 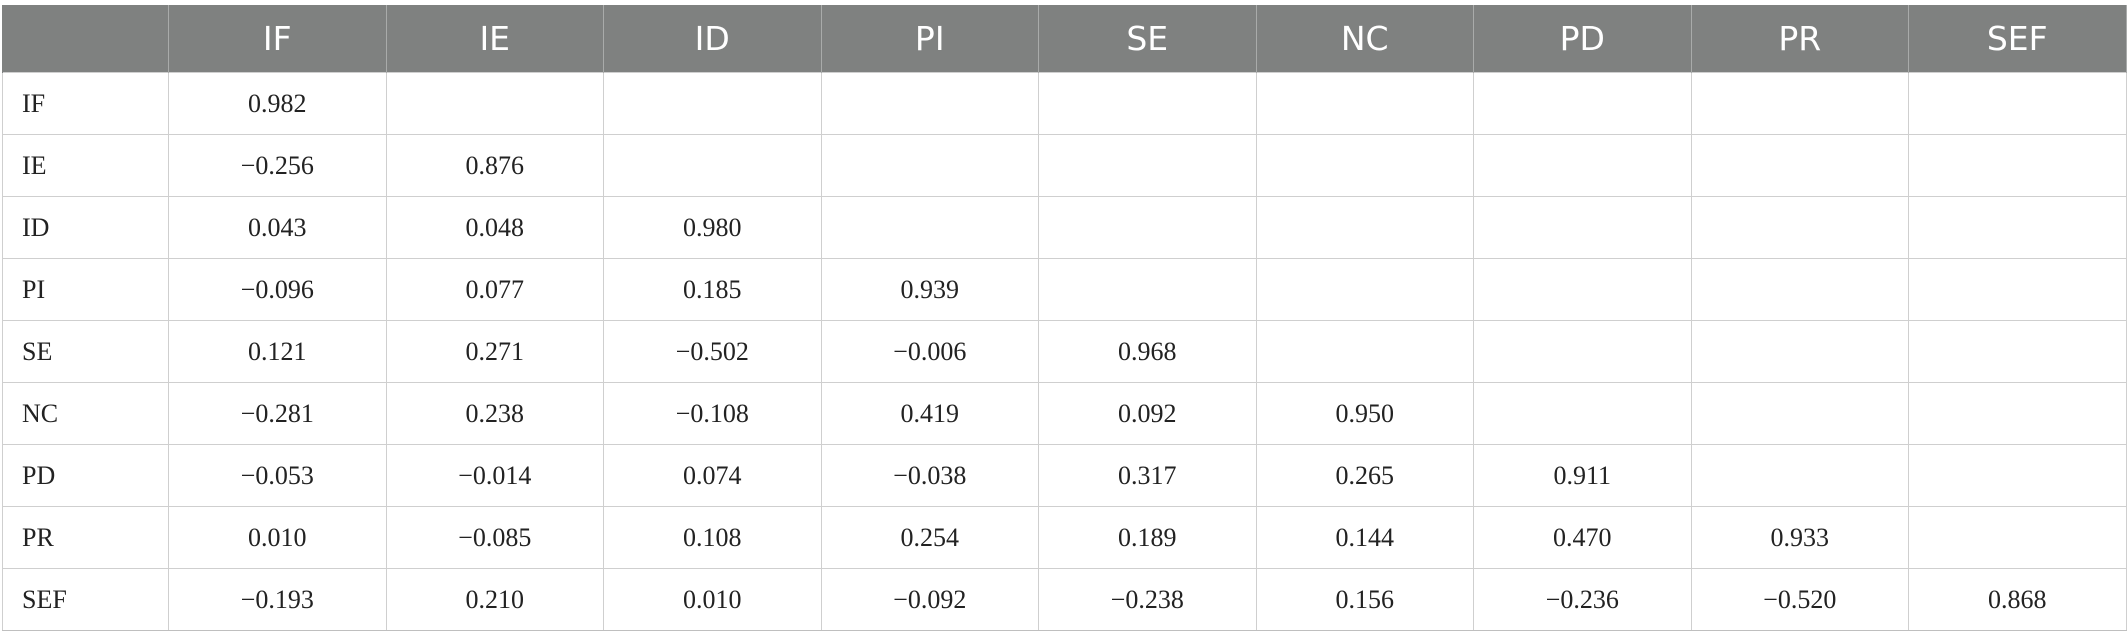 I want to click on table-row: PD −0.053 −0.014 0.074 −0.038 0.317 0.265 0.911, so click(x=1064, y=475).